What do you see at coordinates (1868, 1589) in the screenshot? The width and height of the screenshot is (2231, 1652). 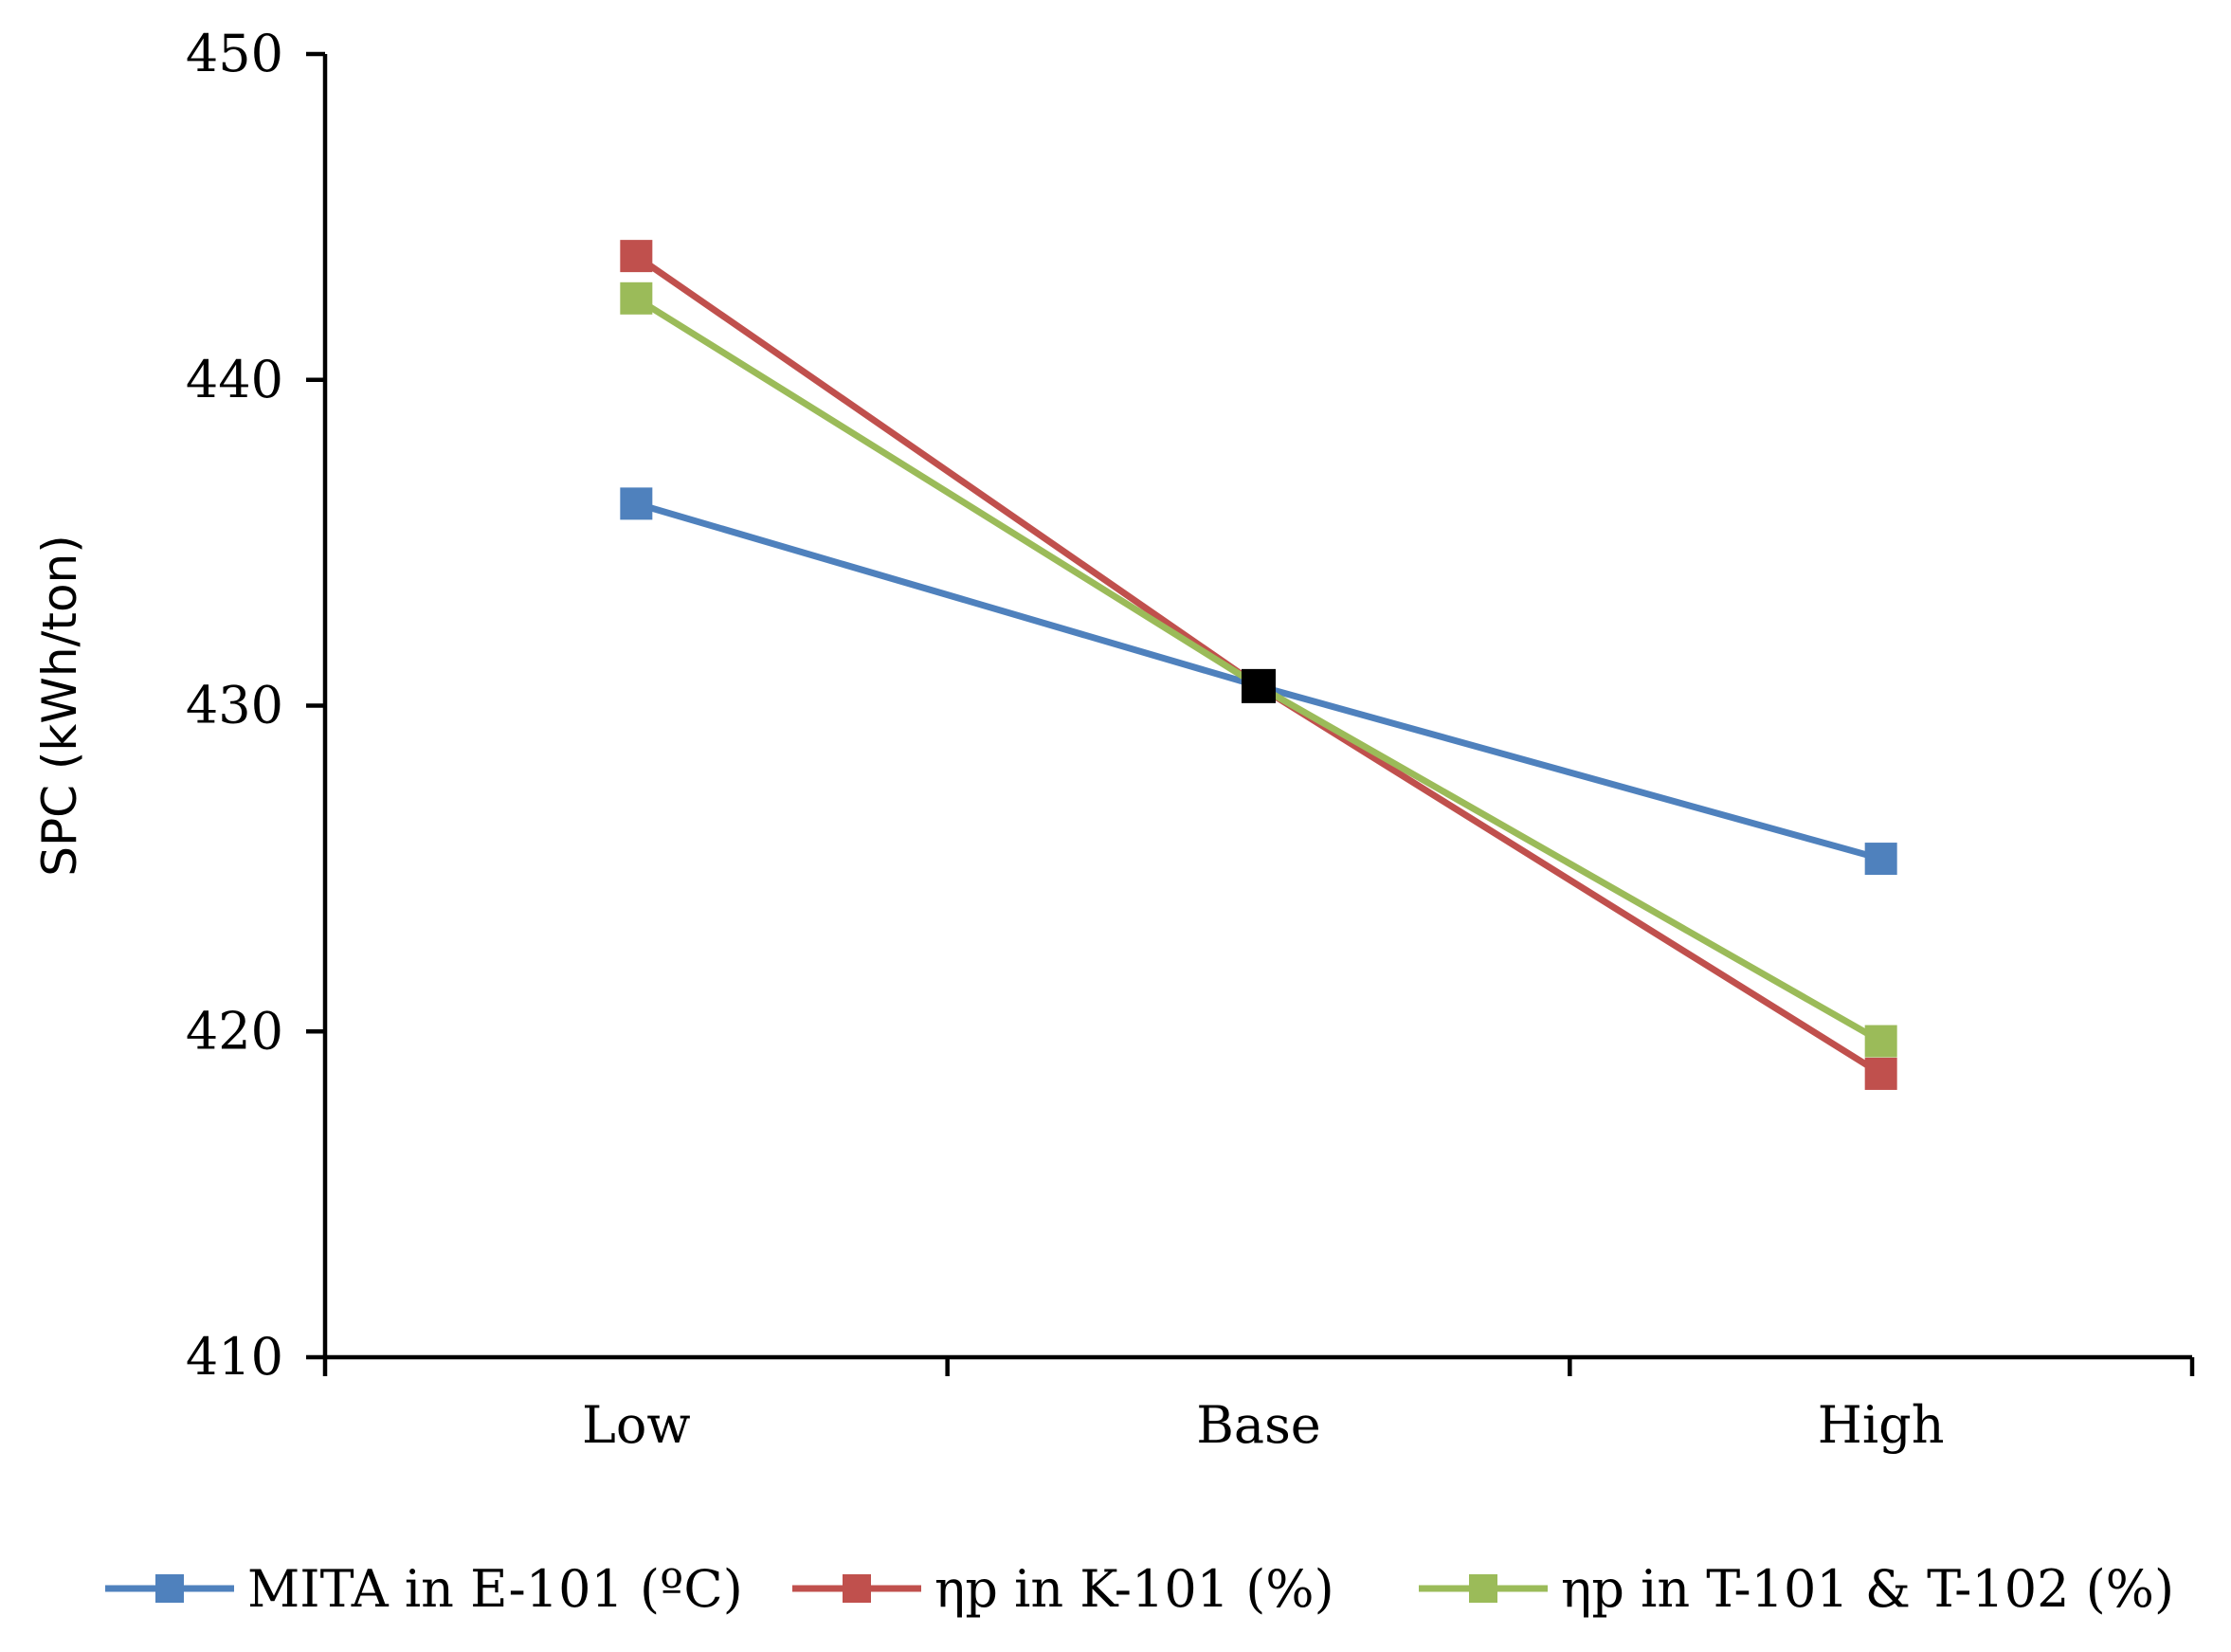 I see `legend-label-3: ηp in T-101 & T-102 (%)` at bounding box center [1868, 1589].